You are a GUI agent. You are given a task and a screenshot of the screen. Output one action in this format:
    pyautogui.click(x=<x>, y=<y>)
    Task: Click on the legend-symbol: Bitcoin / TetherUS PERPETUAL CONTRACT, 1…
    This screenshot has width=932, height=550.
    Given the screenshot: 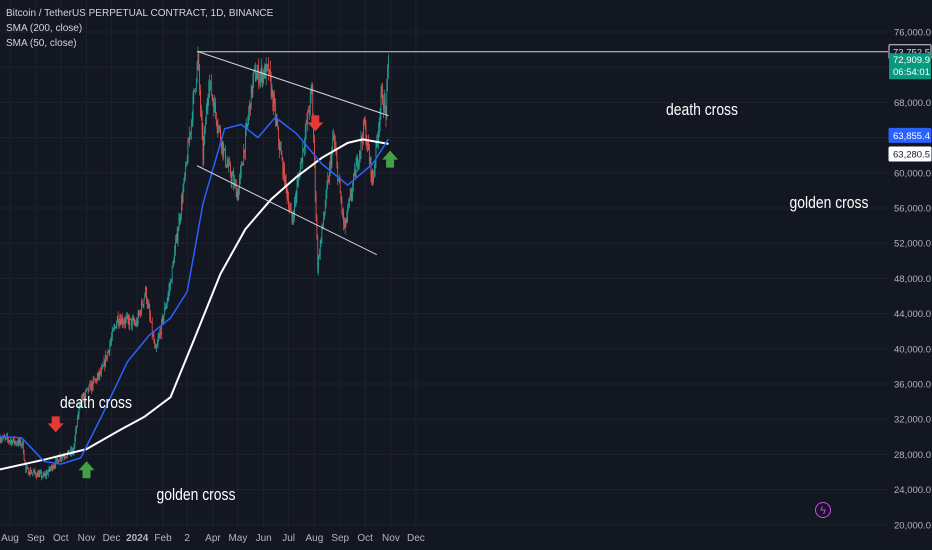 What is the action you would take?
    pyautogui.click(x=140, y=13)
    